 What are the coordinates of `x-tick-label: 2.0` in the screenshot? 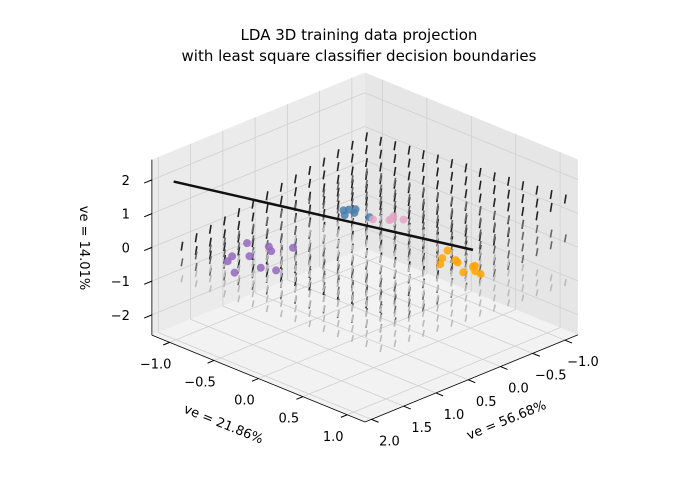 It's located at (389, 441).